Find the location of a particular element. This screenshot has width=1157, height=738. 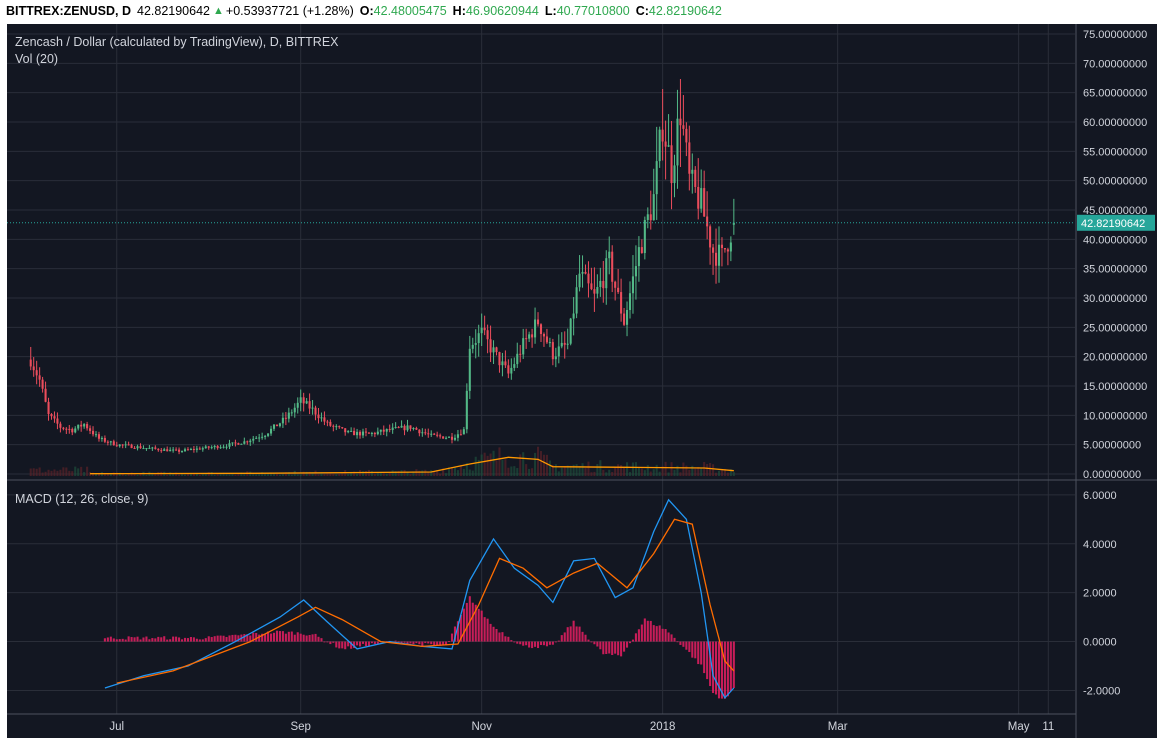

symbol-label: BITTREX:ZENUSD, D is located at coordinates (68, 11).